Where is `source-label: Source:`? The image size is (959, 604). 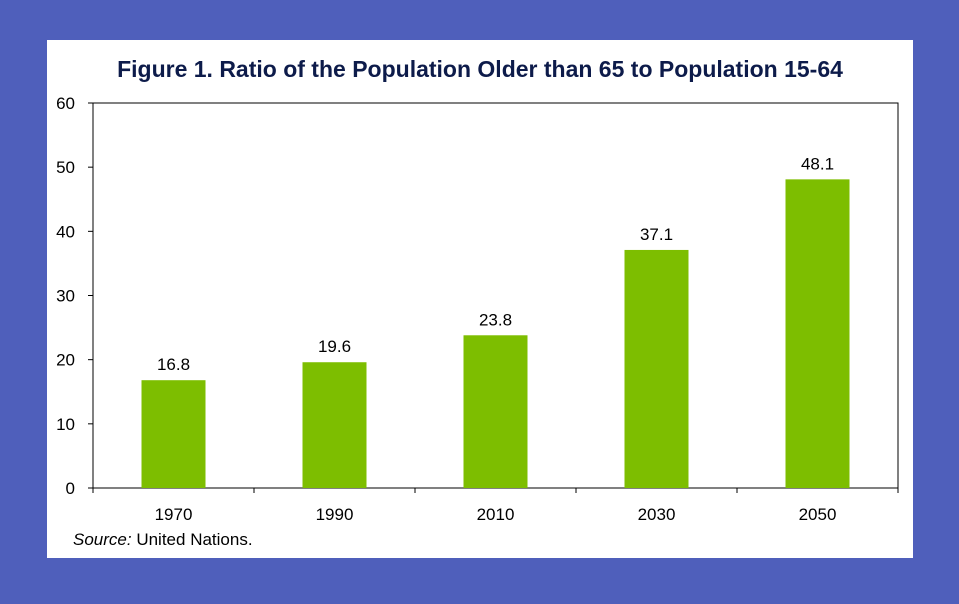
source-label: Source: is located at coordinates (102, 539).